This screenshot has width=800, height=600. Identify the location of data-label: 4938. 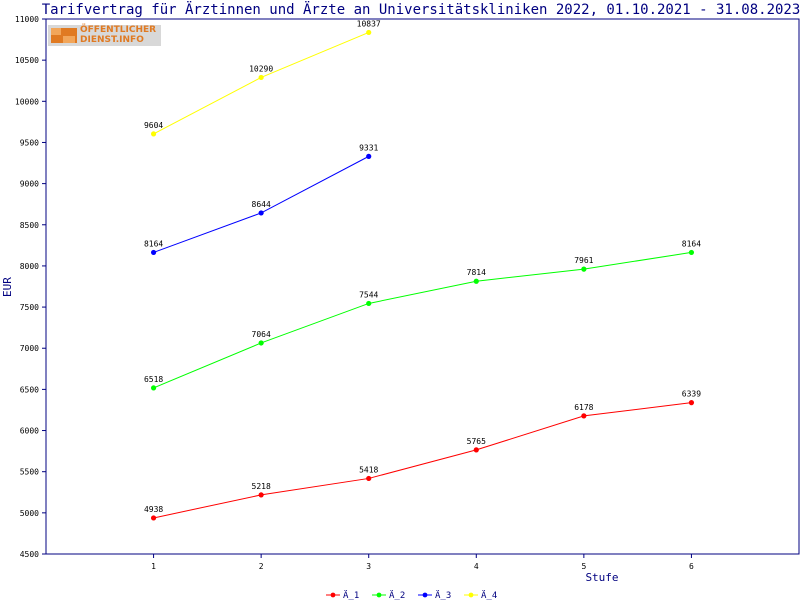
(153, 509).